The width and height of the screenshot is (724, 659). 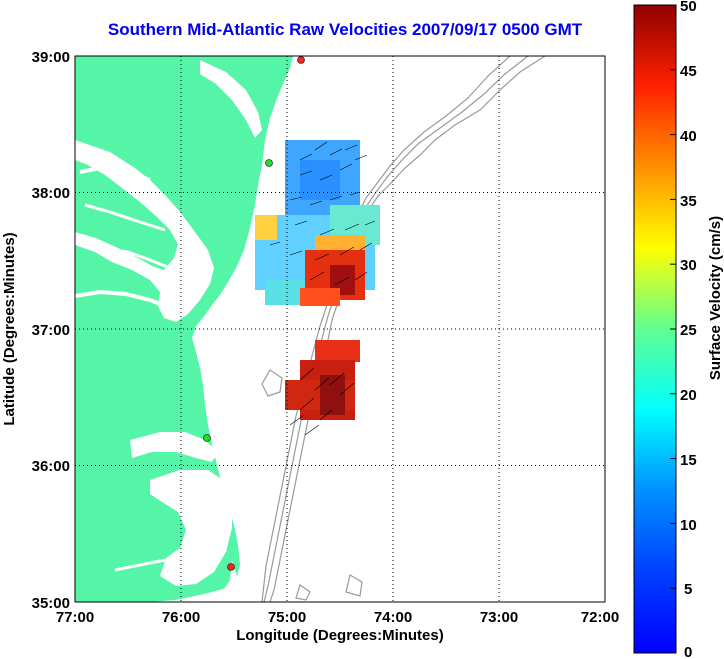 I want to click on colorbar-tick-label: 50, so click(x=688, y=7).